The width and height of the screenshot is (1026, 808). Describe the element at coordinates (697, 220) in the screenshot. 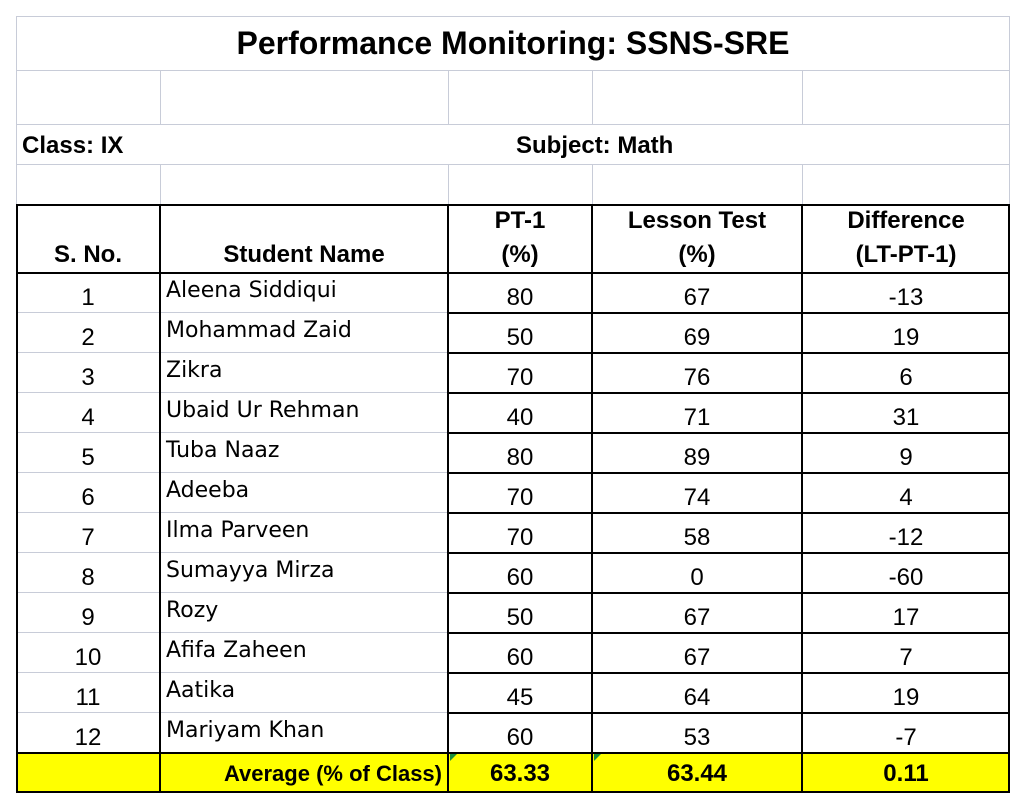

I see `header-lesson-test-line1: Lesson Test` at that location.